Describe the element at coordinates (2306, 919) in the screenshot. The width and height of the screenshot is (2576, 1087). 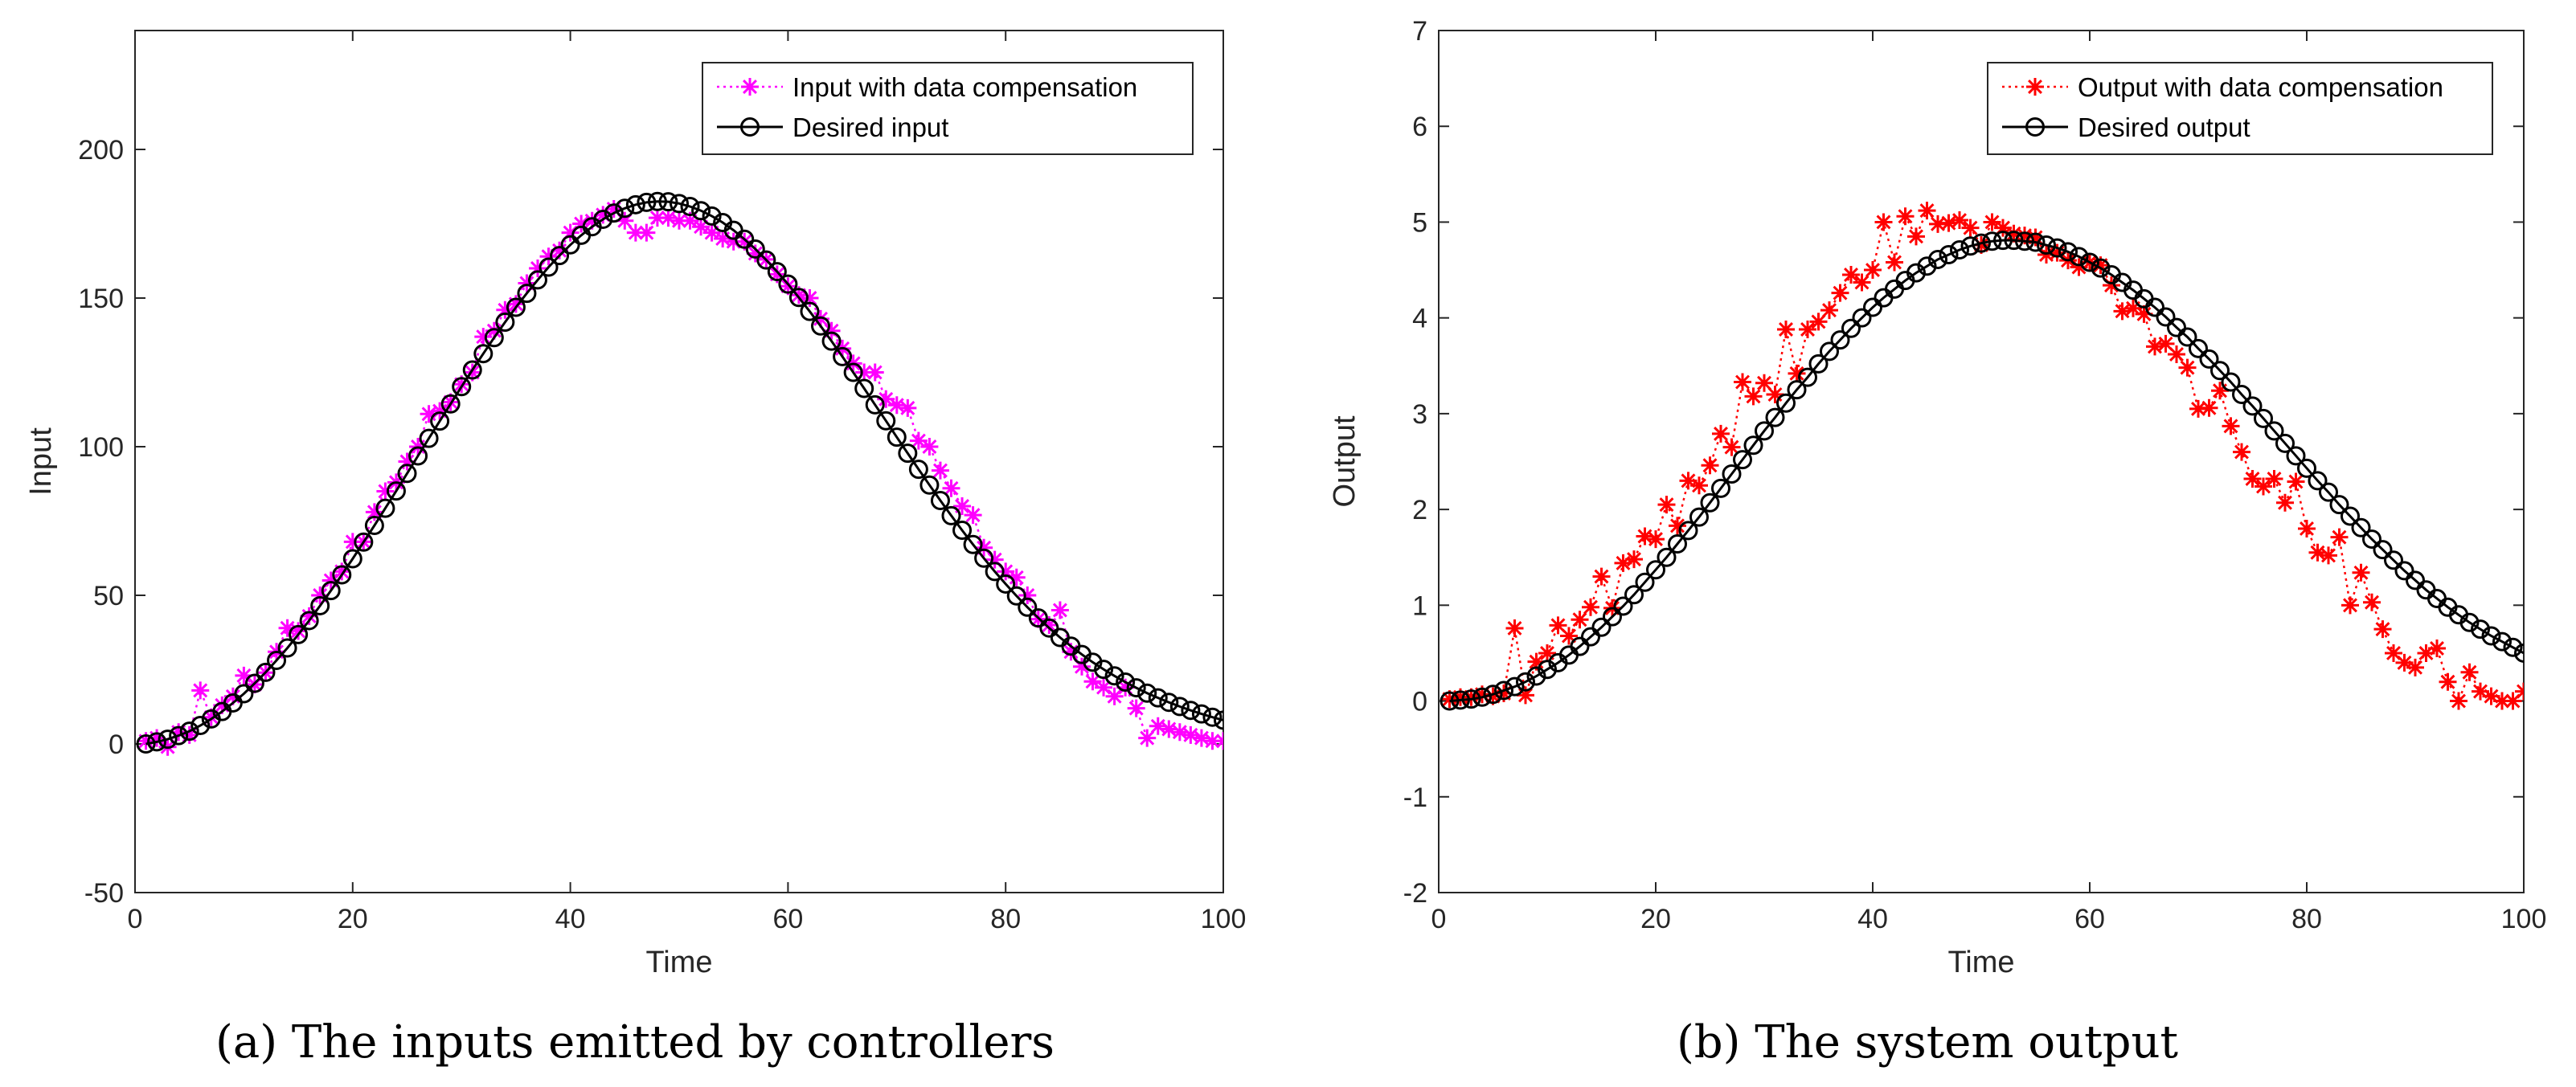
I see `x-tick-label: 80` at that location.